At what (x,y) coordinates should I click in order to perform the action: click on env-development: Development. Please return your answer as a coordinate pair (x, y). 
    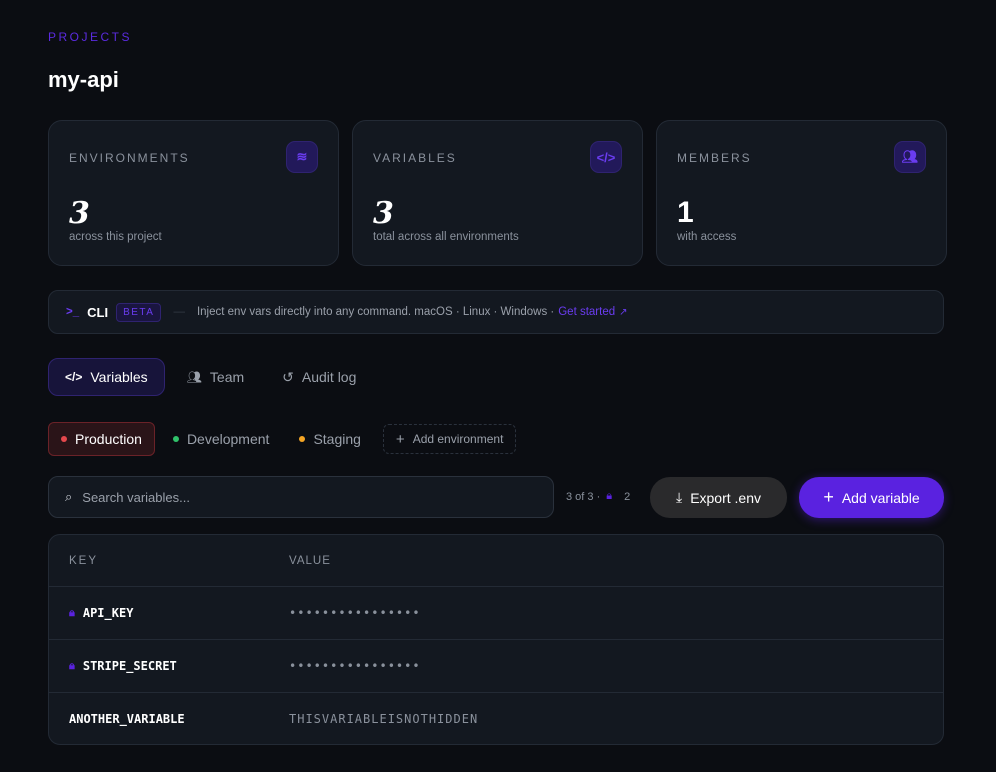
    Looking at the image, I should click on (221, 439).